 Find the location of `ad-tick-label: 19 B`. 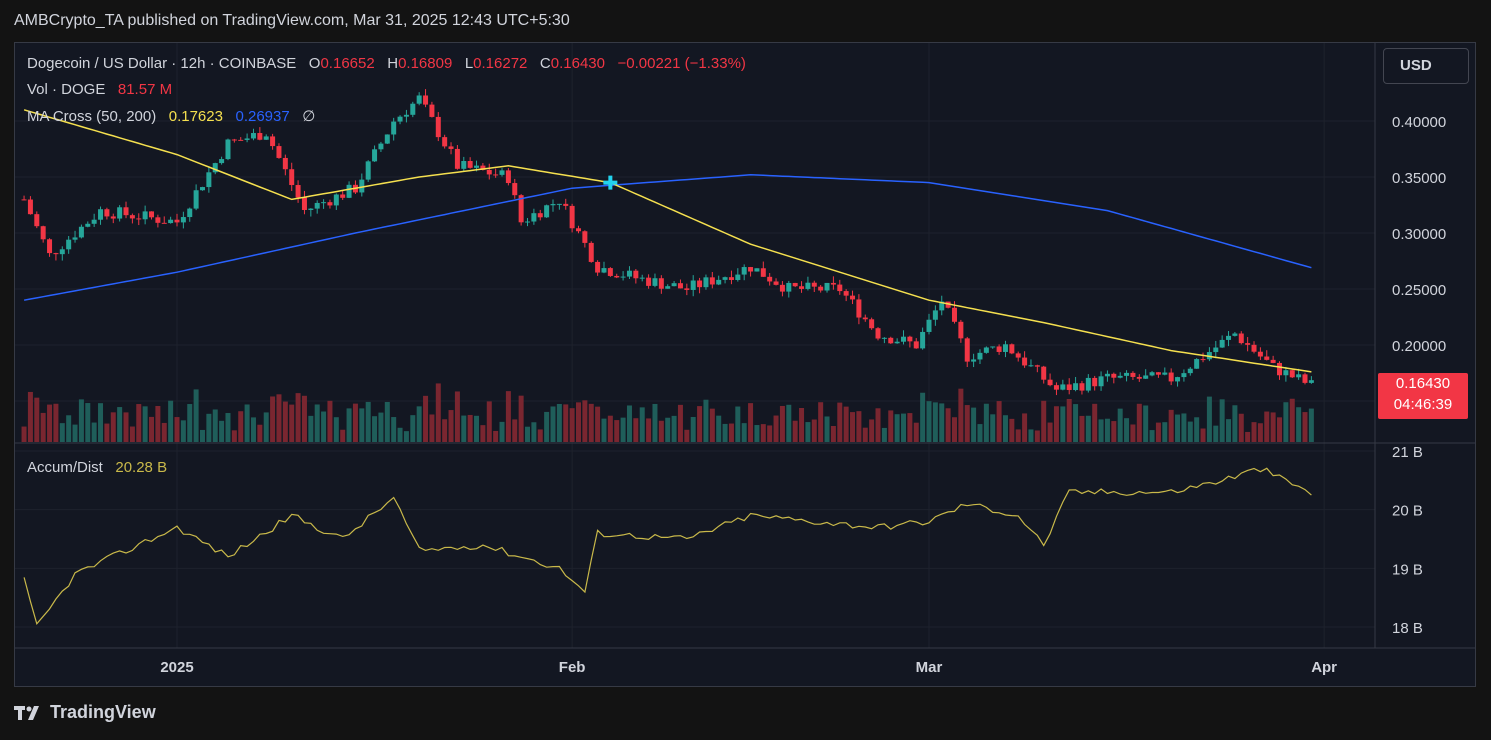

ad-tick-label: 19 B is located at coordinates (1407, 569).